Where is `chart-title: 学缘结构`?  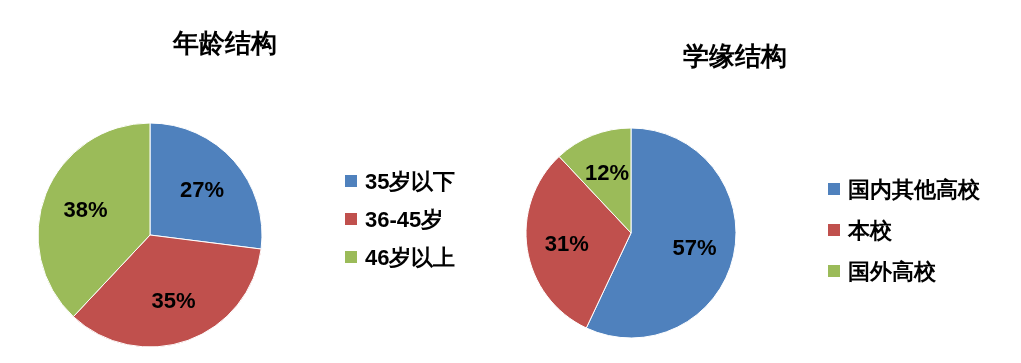
chart-title: 学缘结构 is located at coordinates (735, 56).